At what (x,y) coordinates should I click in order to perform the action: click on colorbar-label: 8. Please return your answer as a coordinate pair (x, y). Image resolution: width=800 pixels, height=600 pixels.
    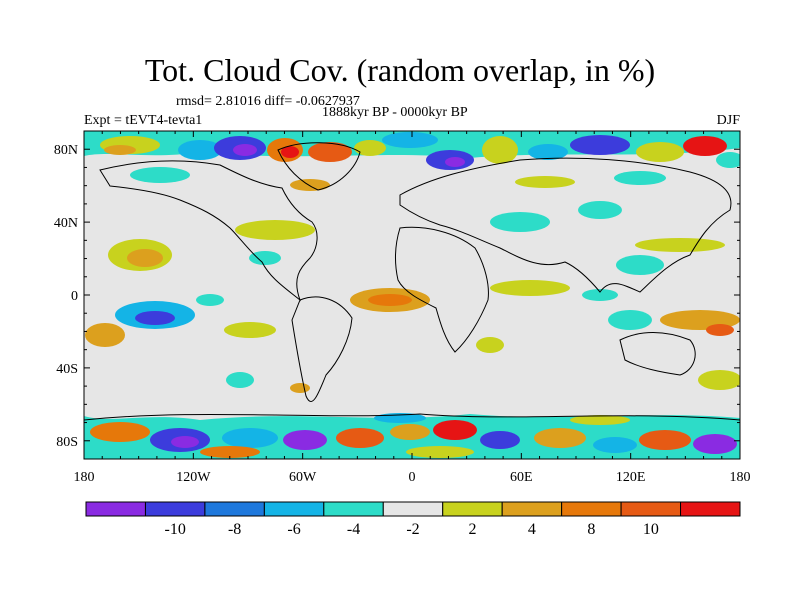
    Looking at the image, I should click on (591, 529).